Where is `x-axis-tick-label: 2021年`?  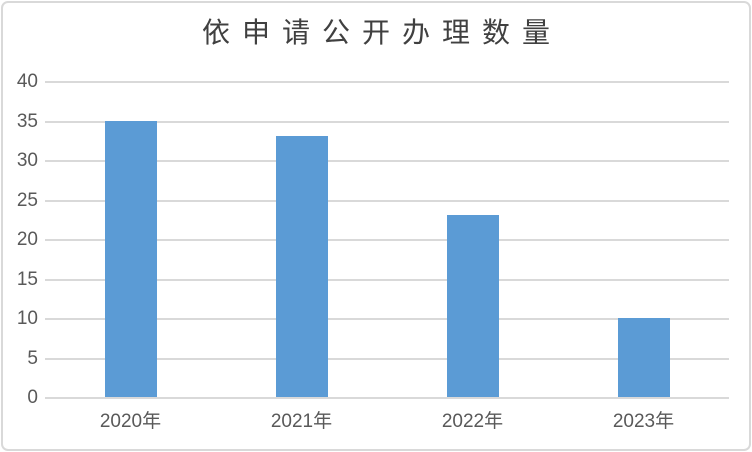 x-axis-tick-label: 2021年 is located at coordinates (301, 421).